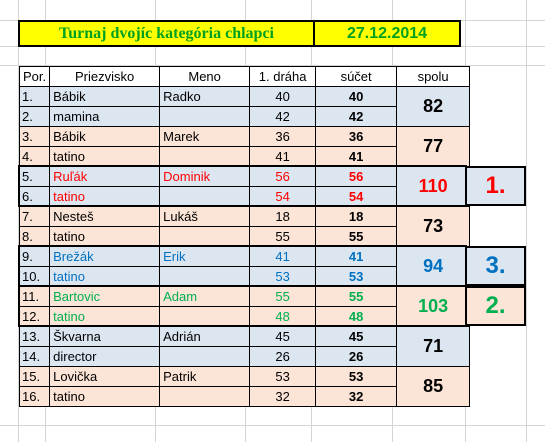 Image resolution: width=545 pixels, height=442 pixels. What do you see at coordinates (34, 276) in the screenshot?
I see `row-number: 10.` at bounding box center [34, 276].